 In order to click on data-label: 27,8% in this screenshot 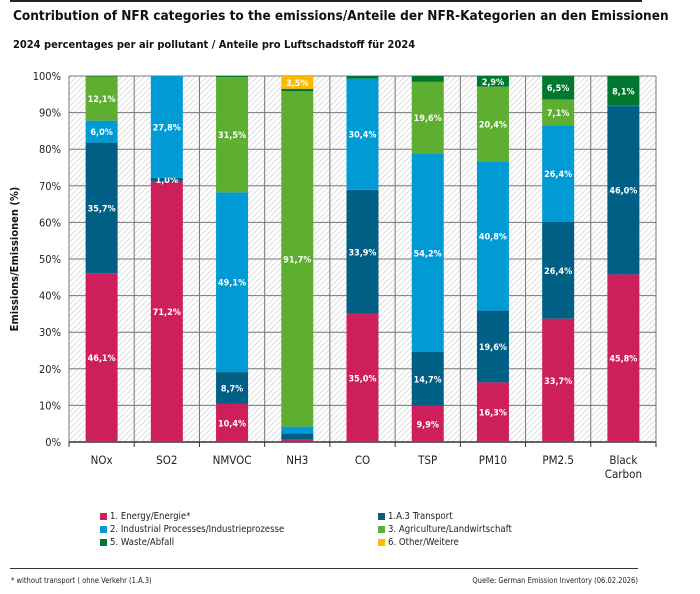, I will do `click(167, 128)`.